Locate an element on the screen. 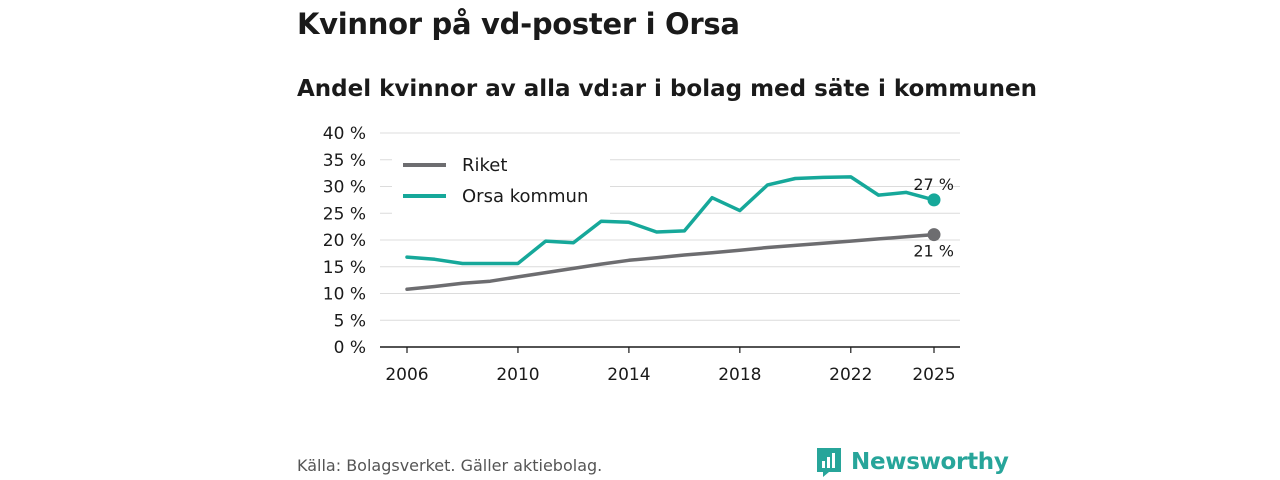 This screenshot has height=480, width=1280. x-tick-label: 2025 is located at coordinates (933, 375).